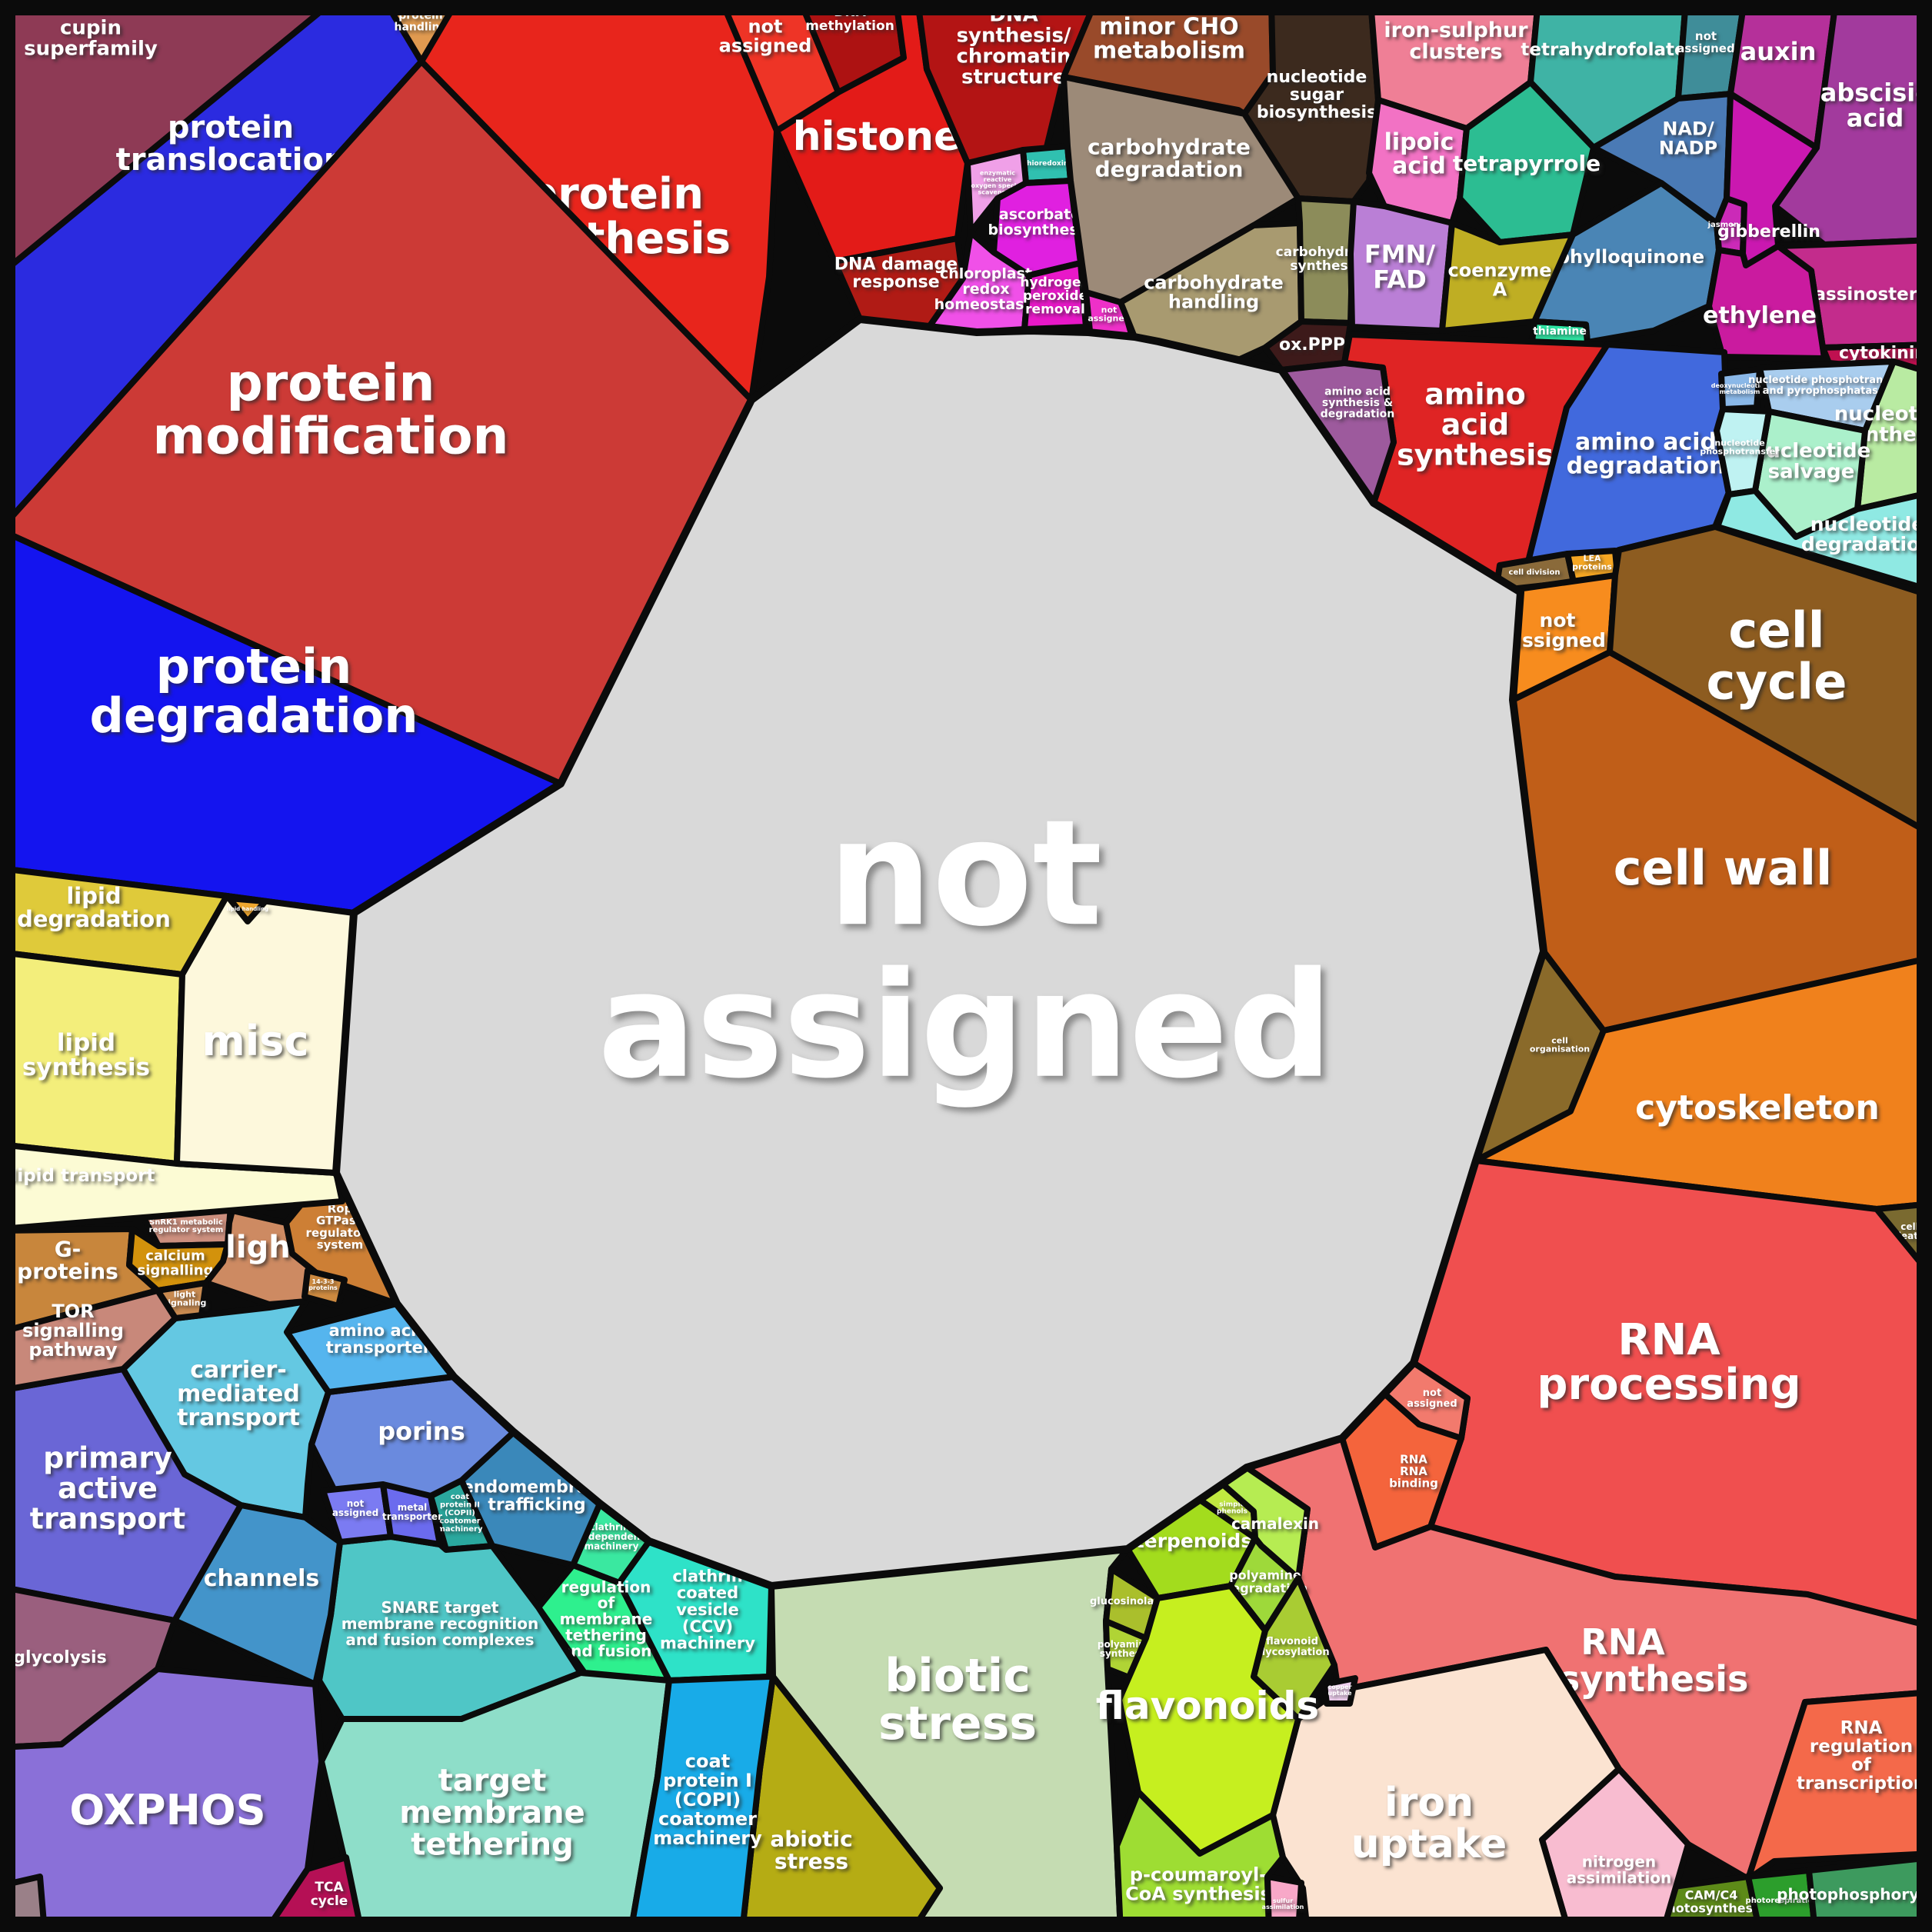 The height and width of the screenshot is (1932, 1932). Describe the element at coordinates (1769, 681) in the screenshot. I see `cell-cell-cycle` at that location.